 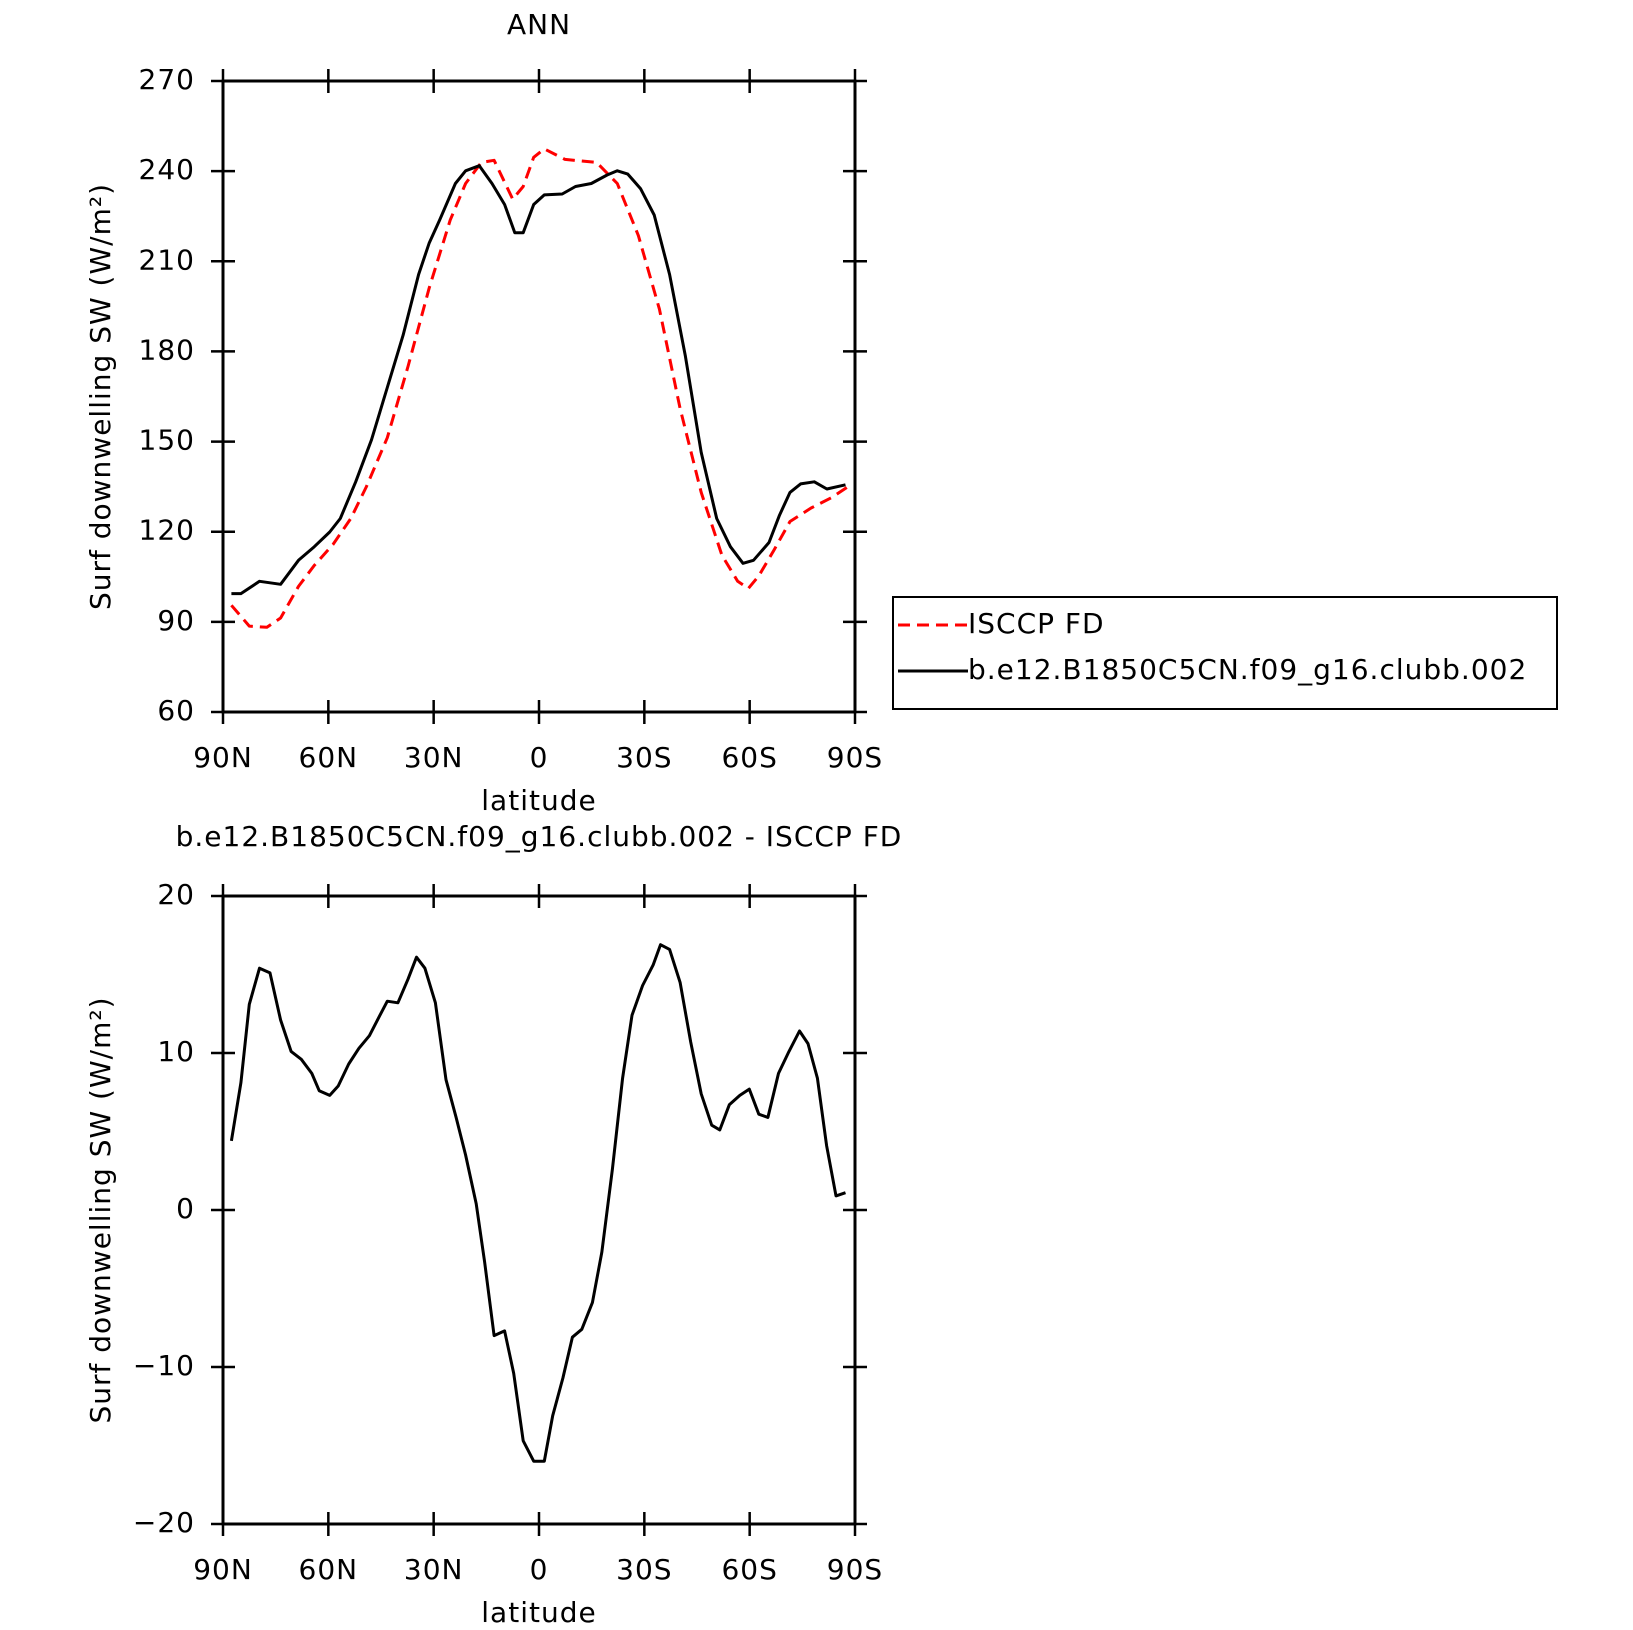 I want to click on legend-box, so click(x=1225, y=653).